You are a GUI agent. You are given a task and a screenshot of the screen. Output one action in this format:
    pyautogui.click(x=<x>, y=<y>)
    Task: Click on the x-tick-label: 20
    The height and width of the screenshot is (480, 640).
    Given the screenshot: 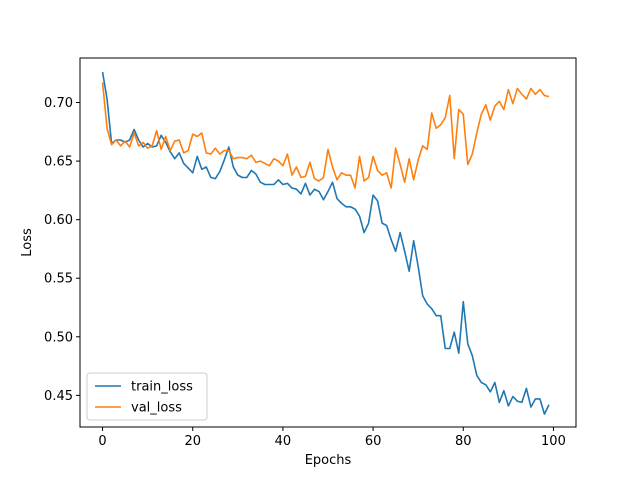 What is the action you would take?
    pyautogui.click(x=192, y=441)
    